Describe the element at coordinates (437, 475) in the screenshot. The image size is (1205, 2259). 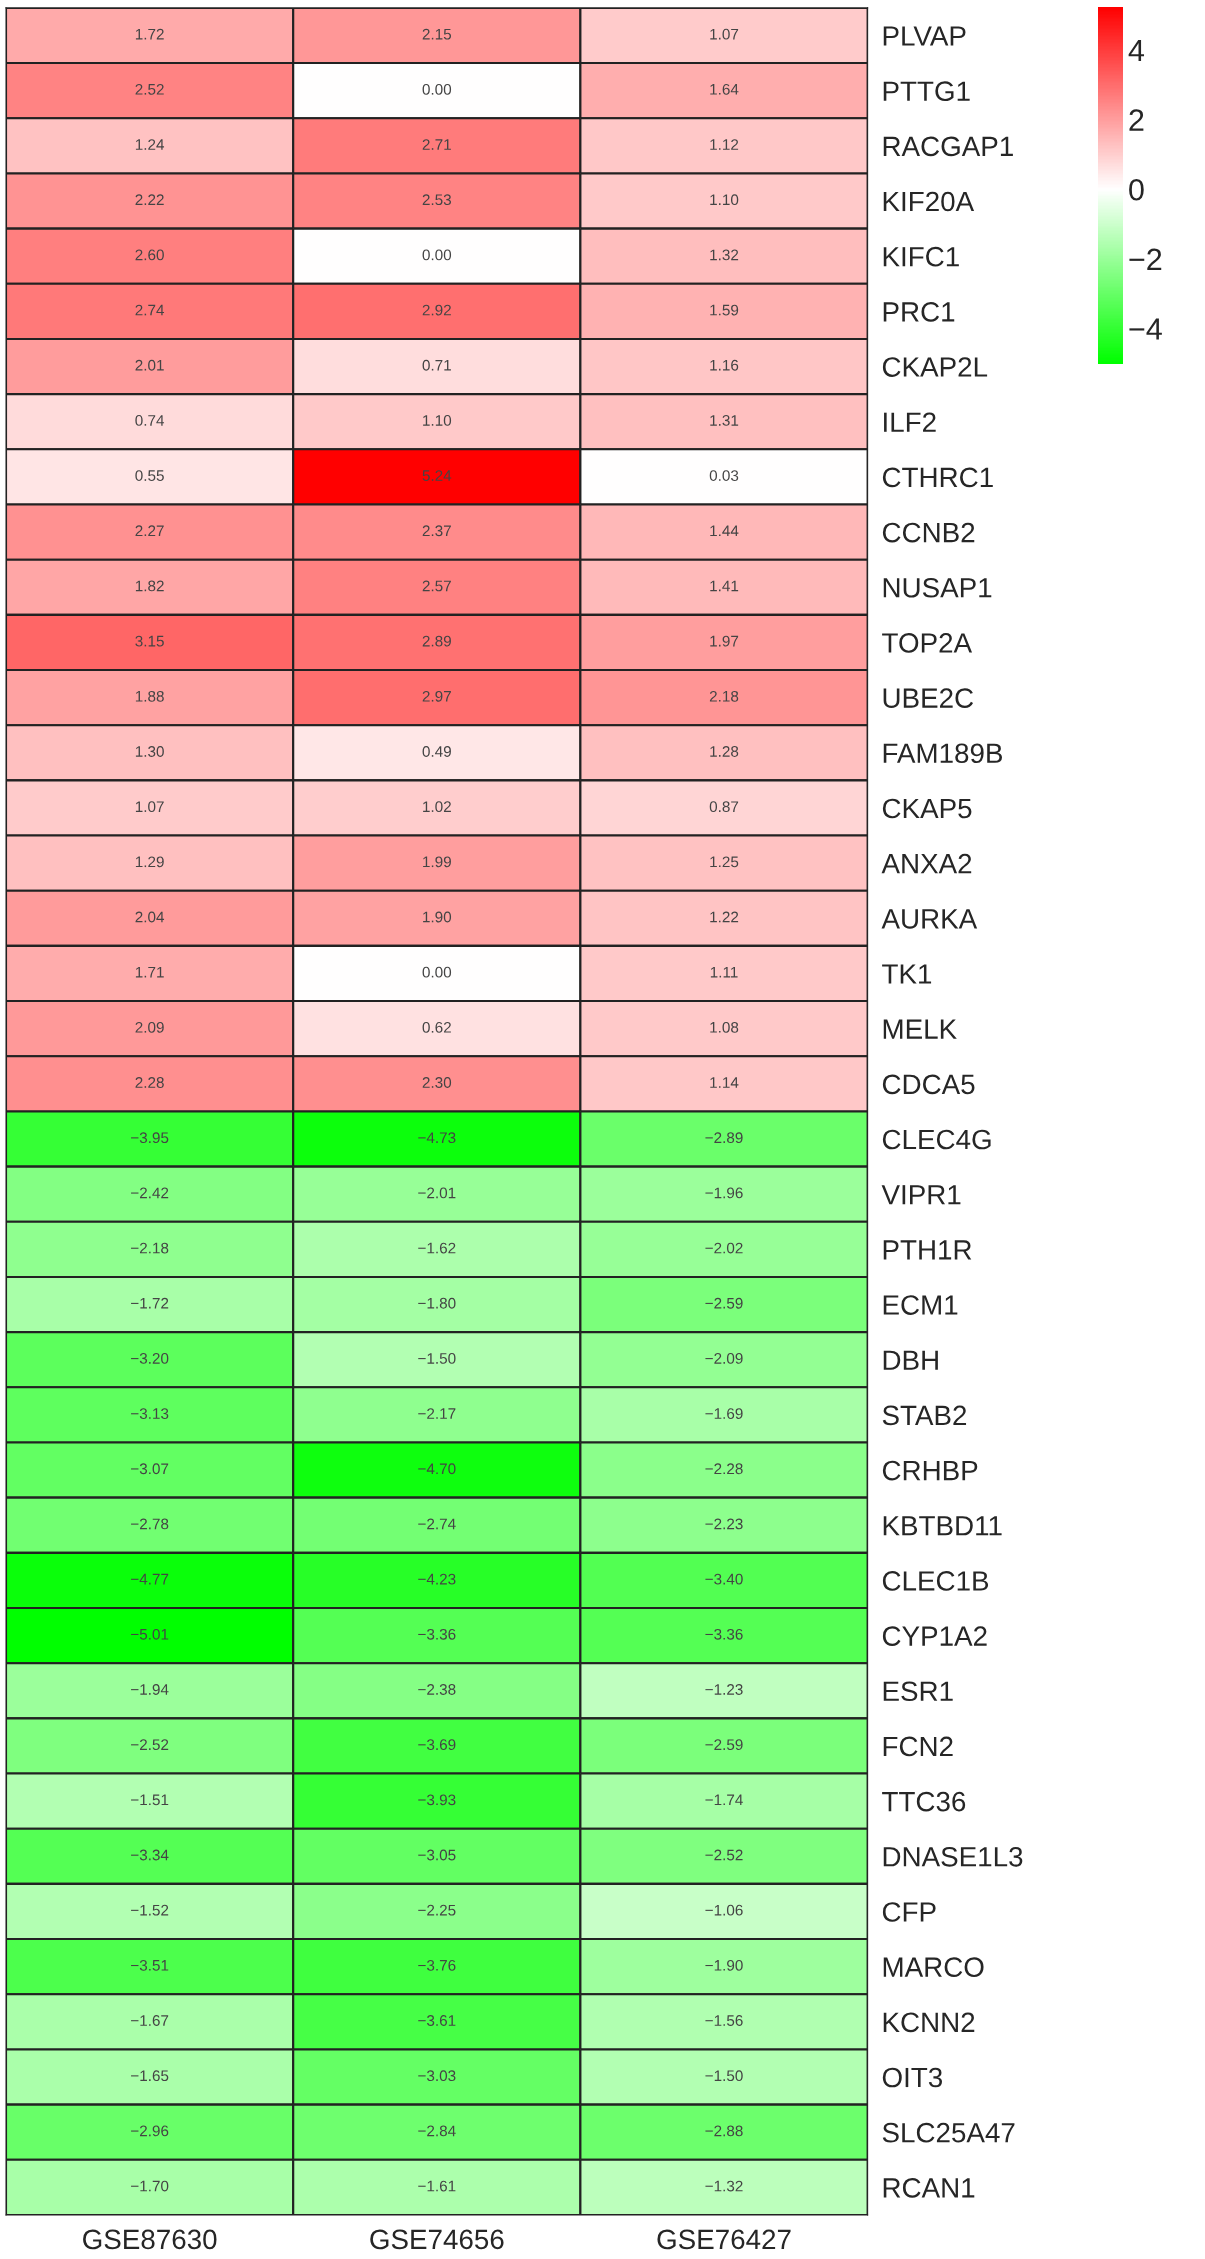
I see `data-label: 5.24` at that location.